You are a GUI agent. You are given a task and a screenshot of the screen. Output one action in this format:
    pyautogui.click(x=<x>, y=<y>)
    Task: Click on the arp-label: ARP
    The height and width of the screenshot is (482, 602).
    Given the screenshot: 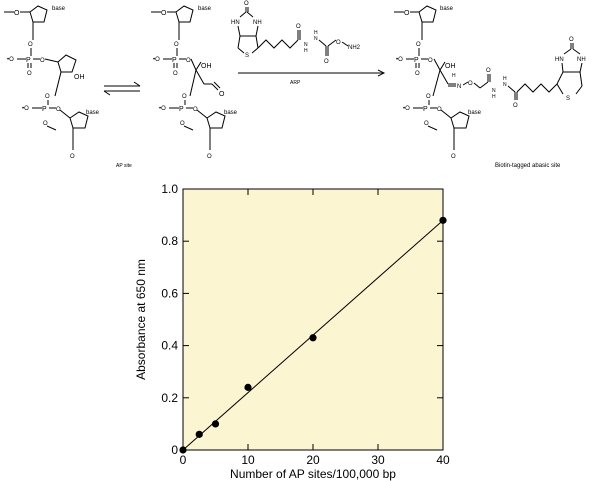 What is the action you would take?
    pyautogui.click(x=295, y=83)
    